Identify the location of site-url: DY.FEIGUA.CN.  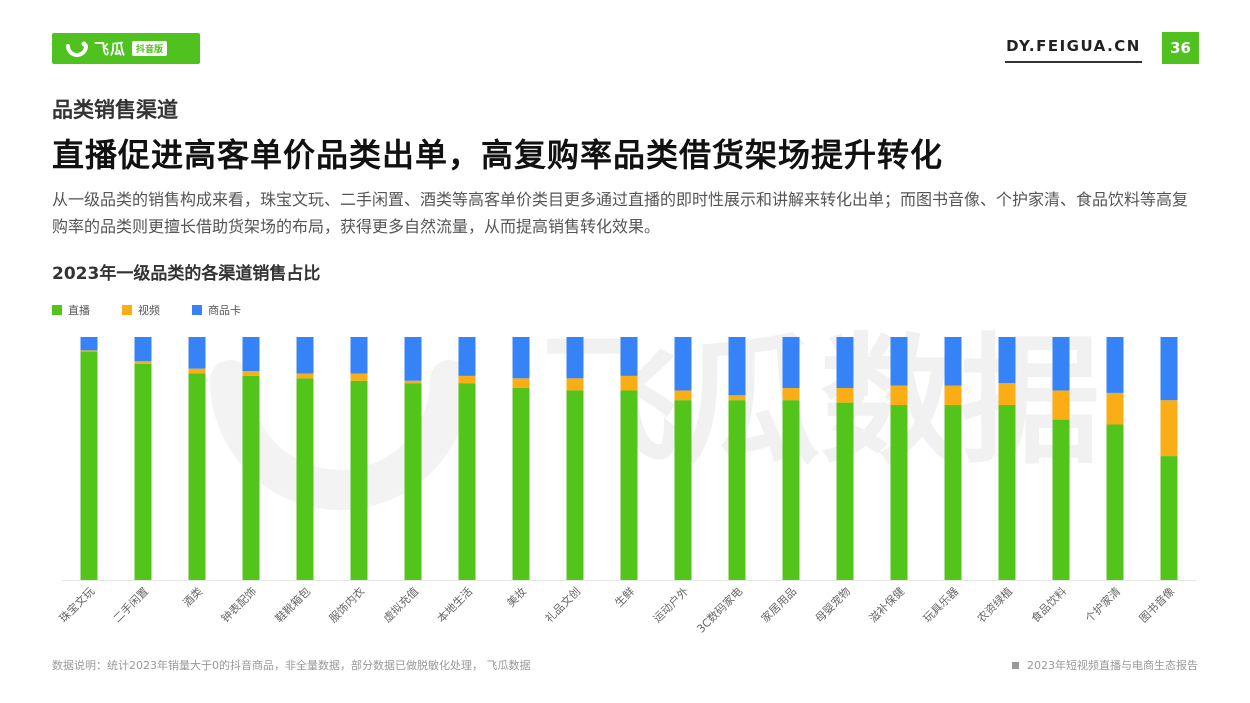
(1073, 50).